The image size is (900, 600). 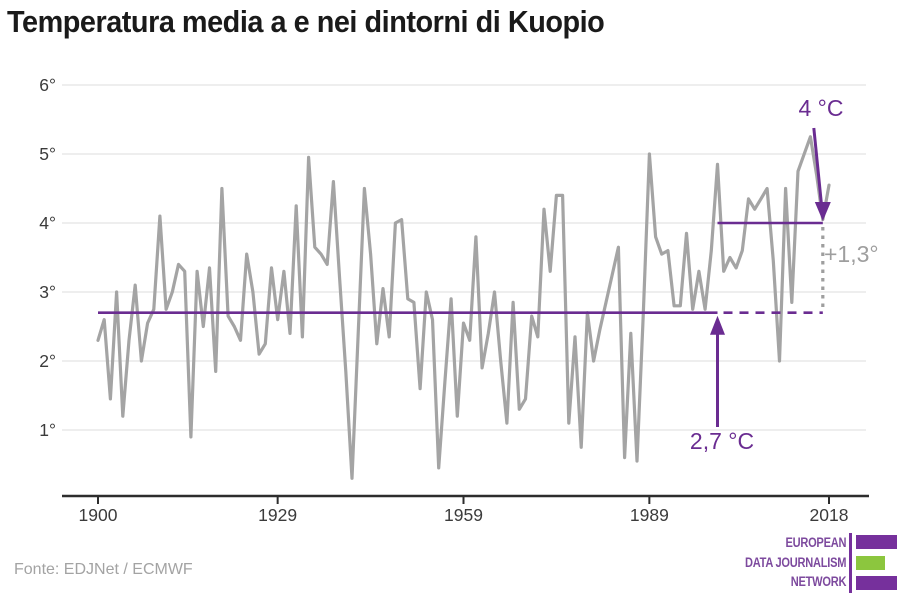 What do you see at coordinates (463, 515) in the screenshot?
I see `x-tick-label: 1959` at bounding box center [463, 515].